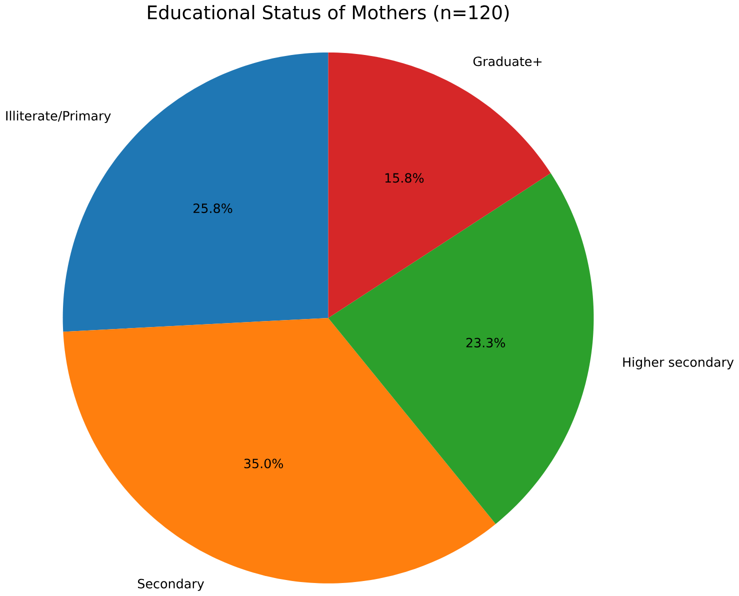  What do you see at coordinates (328, 13) in the screenshot?
I see `chart-title: Educational Status of Mothers (n=120)` at bounding box center [328, 13].